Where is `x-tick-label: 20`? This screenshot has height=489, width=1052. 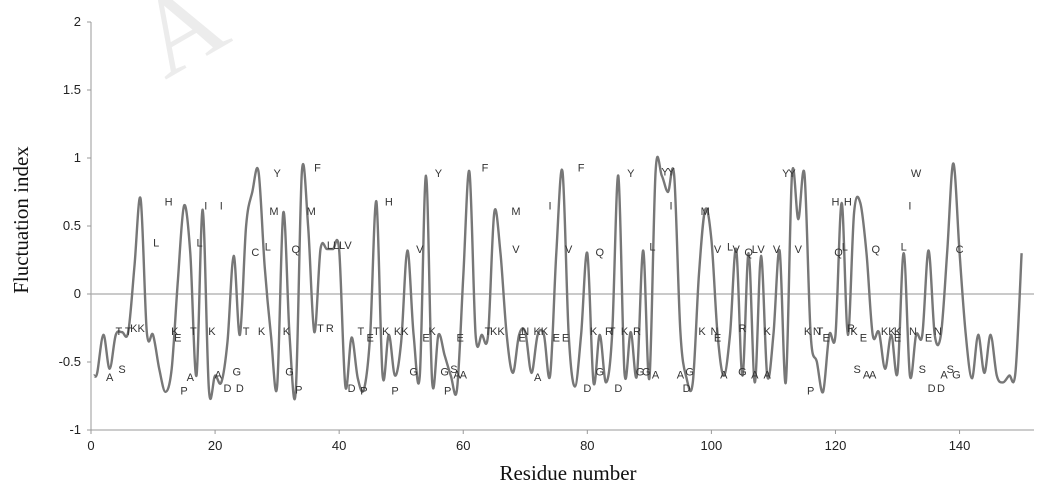
x-tick-label: 20 is located at coordinates (215, 445).